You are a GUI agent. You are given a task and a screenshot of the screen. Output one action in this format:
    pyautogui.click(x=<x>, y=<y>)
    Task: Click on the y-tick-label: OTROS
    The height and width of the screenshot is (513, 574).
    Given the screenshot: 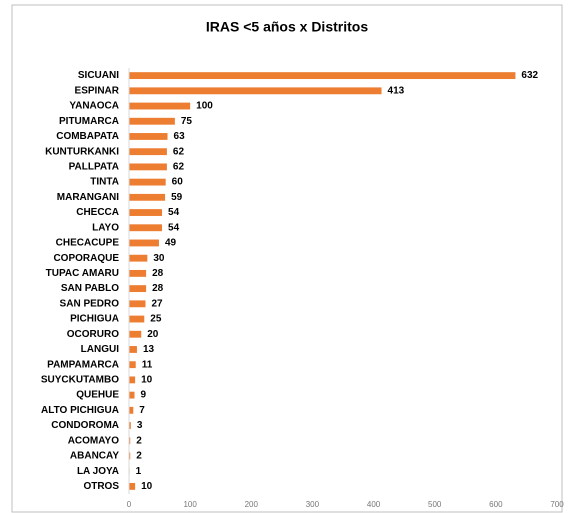 What is the action you would take?
    pyautogui.click(x=101, y=486)
    